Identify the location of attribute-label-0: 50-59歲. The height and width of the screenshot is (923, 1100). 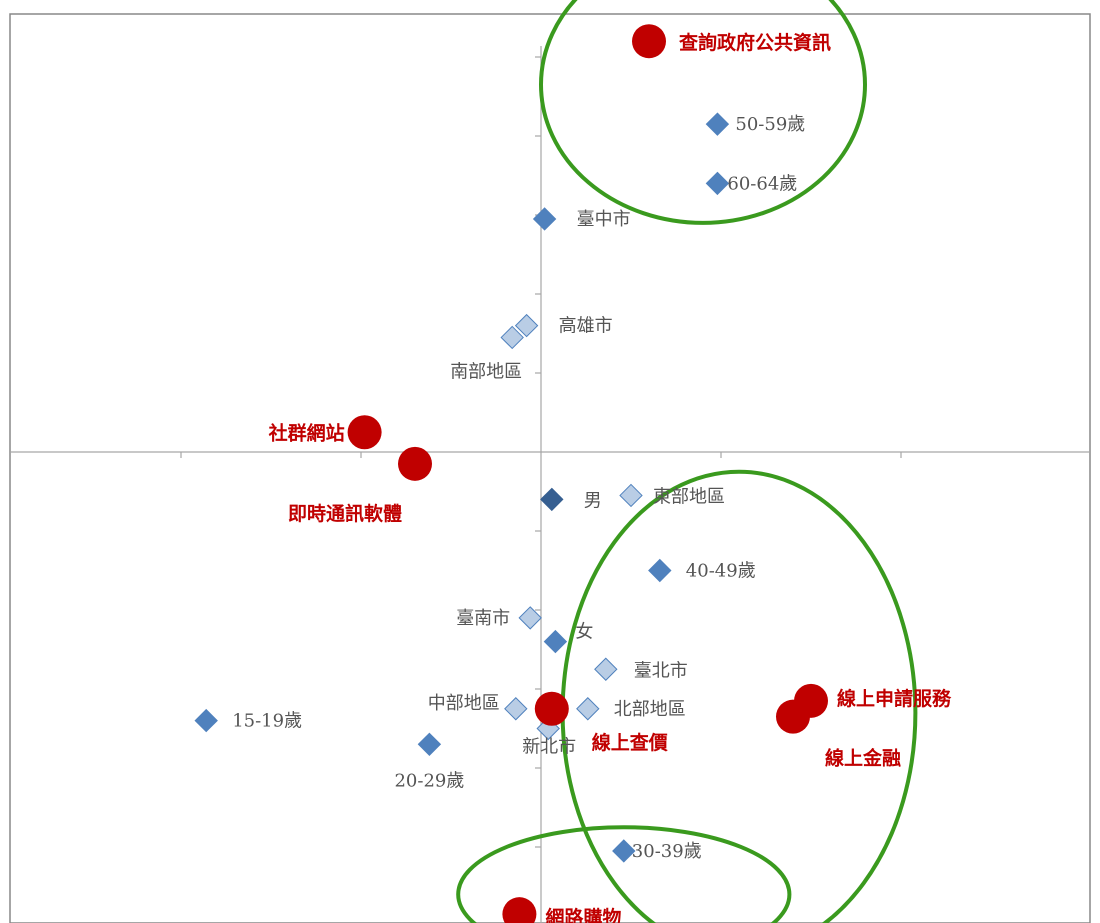
(770, 124).